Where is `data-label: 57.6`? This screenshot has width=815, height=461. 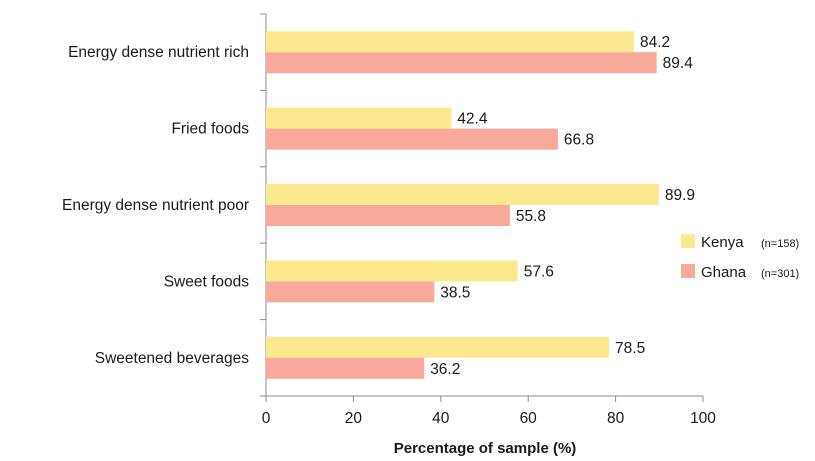 data-label: 57.6 is located at coordinates (539, 271).